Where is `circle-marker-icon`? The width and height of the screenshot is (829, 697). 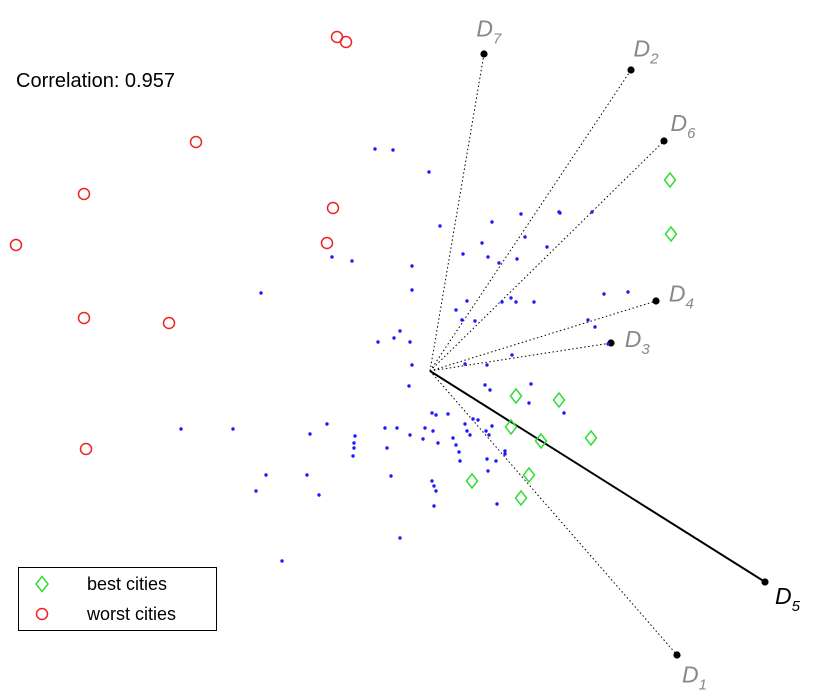 circle-marker-icon is located at coordinates (42, 614).